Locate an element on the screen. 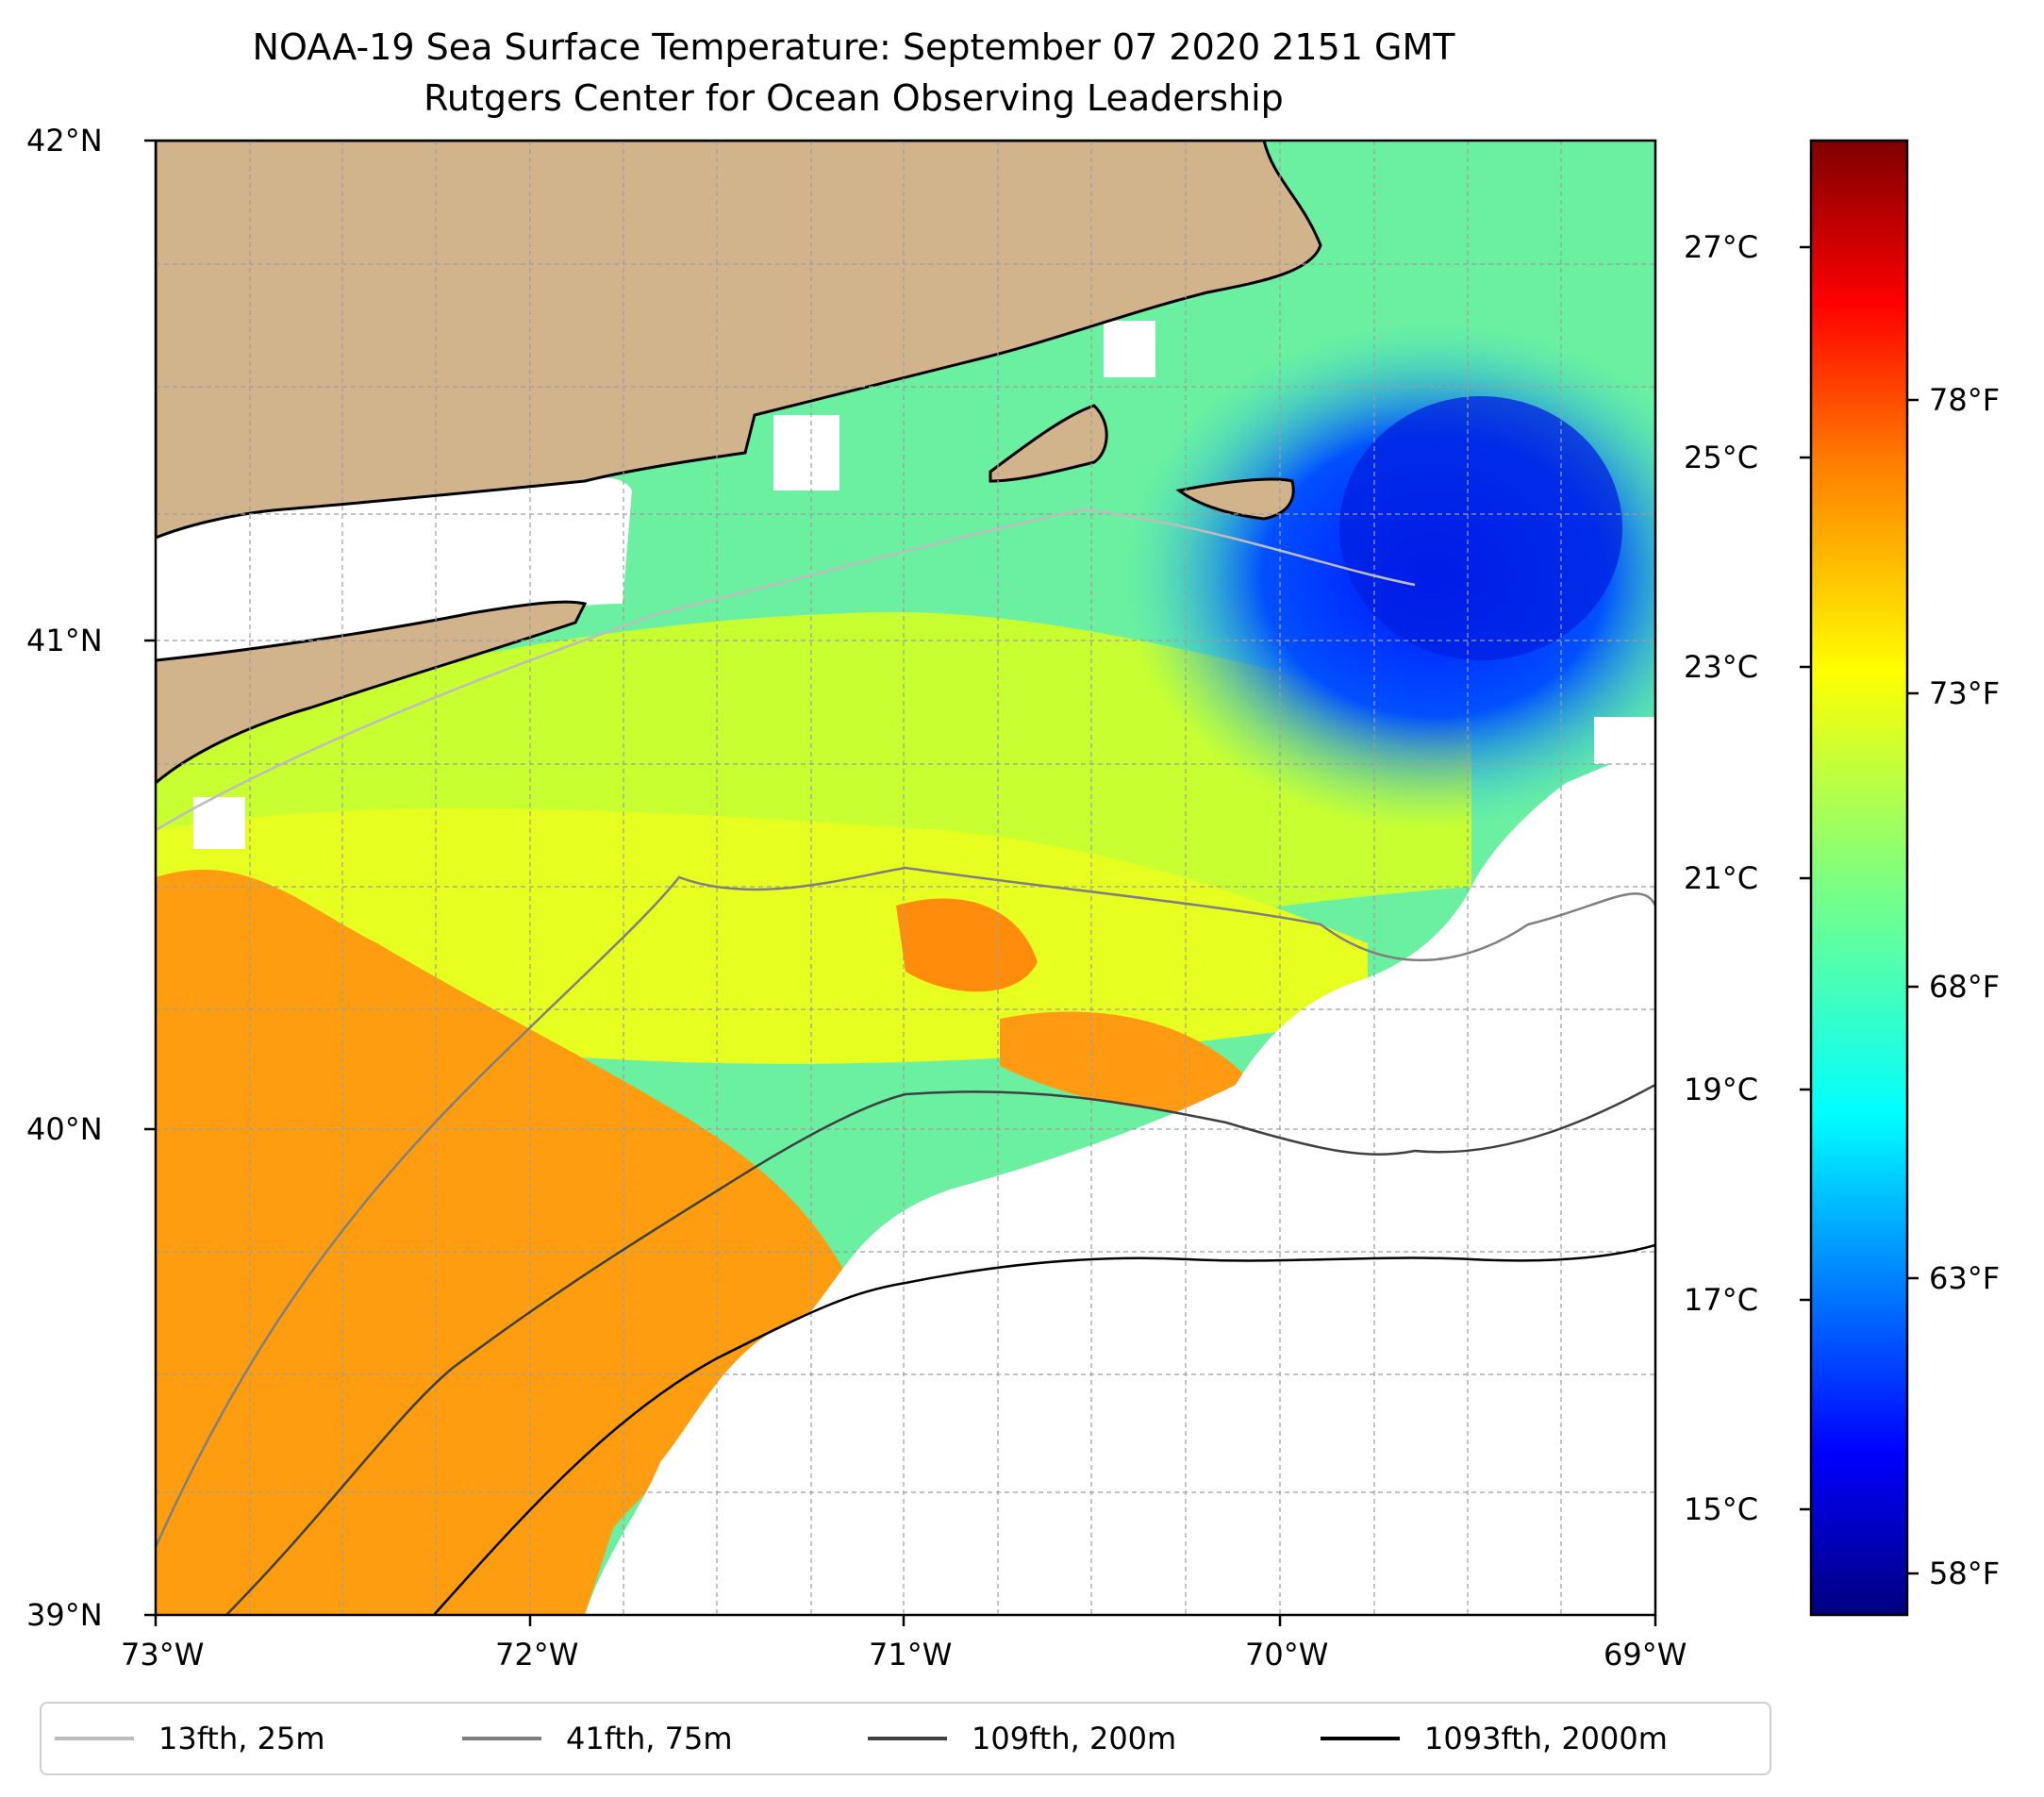  legend-item-200m: 109fth, 200m is located at coordinates (1022, 1738).